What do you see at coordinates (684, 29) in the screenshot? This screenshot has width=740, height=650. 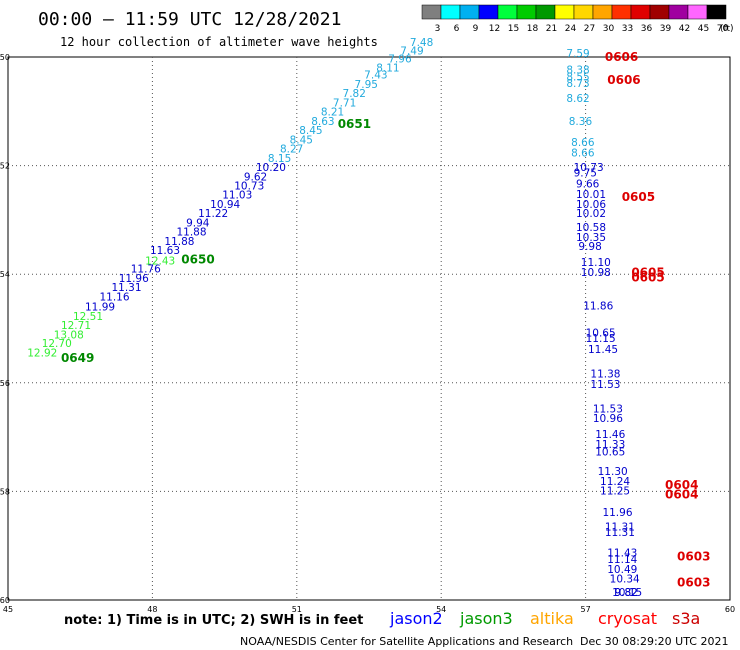 I see `legend-label: 42` at bounding box center [684, 29].